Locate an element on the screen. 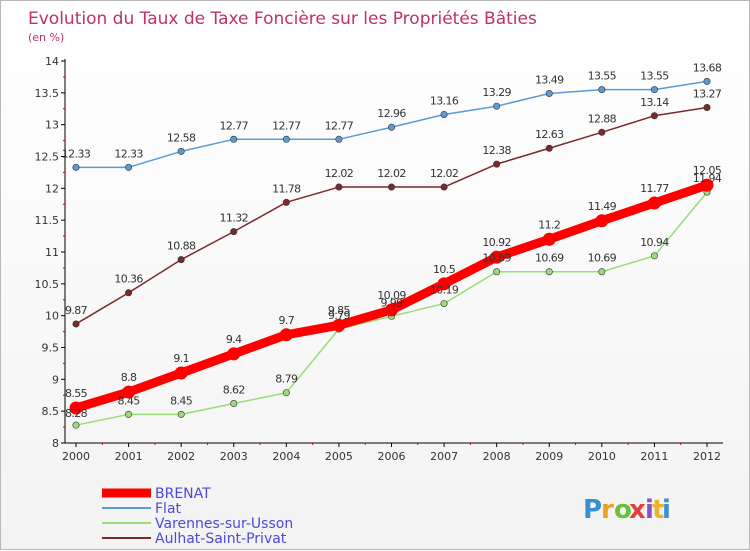  data-label: 13.14 is located at coordinates (654, 102).